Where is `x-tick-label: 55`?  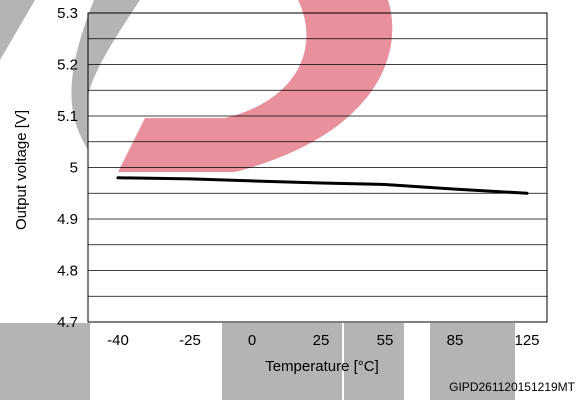 x-tick-label: 55 is located at coordinates (385, 340).